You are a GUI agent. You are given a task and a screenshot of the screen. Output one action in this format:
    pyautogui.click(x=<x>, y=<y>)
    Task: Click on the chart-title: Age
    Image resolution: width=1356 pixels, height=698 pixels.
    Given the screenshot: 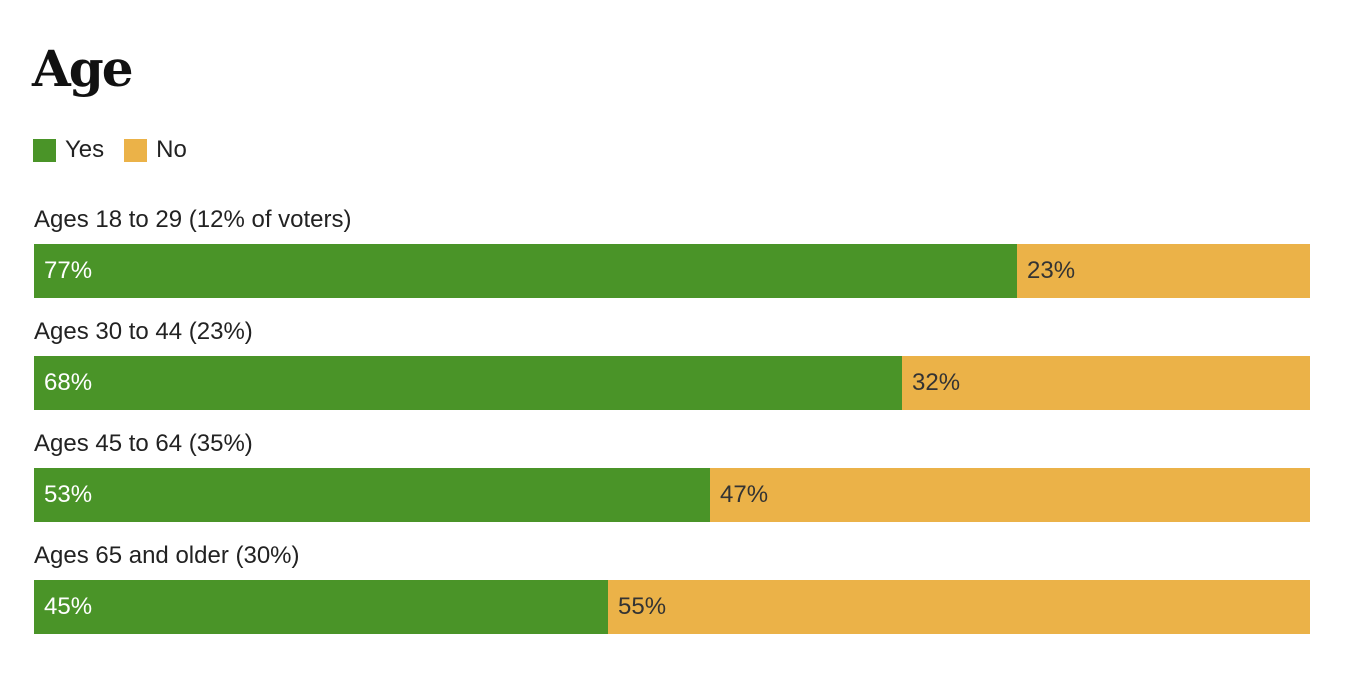 What is the action you would take?
    pyautogui.click(x=83, y=68)
    